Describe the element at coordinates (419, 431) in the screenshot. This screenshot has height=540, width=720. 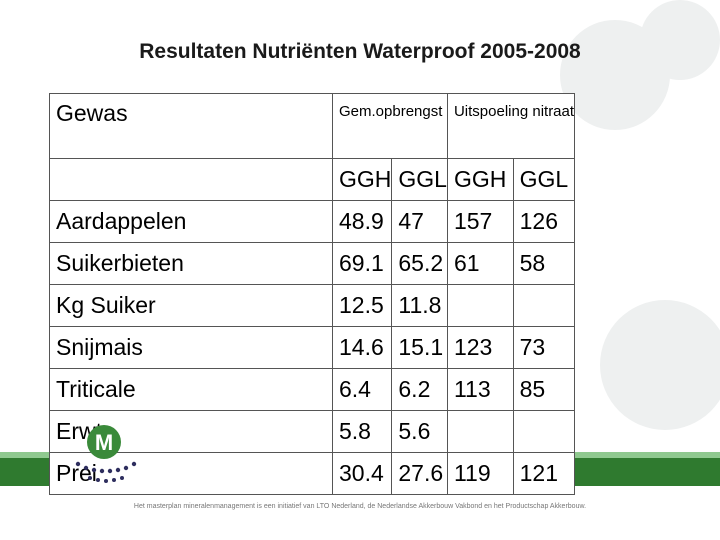
I see `yield-ggl-cell: 5.6` at that location.